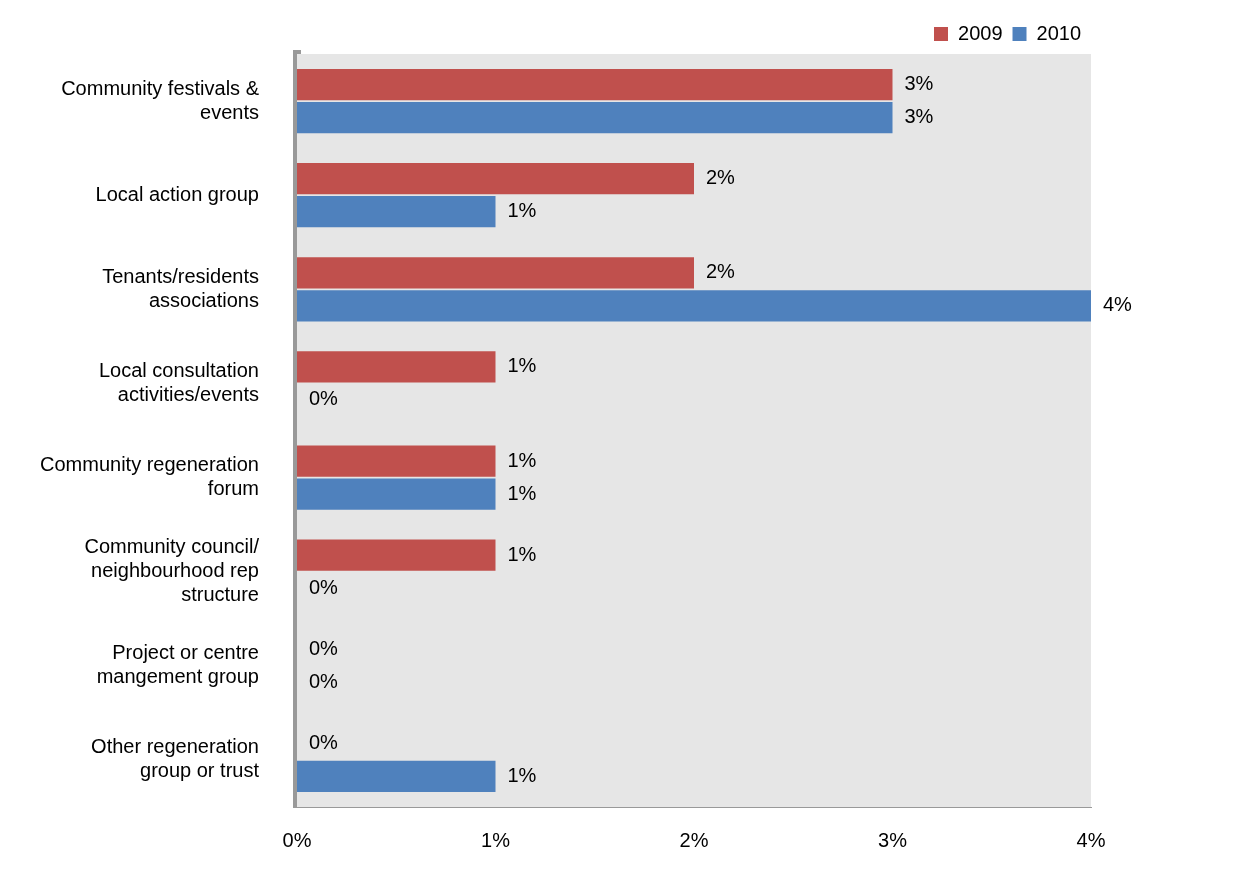  What do you see at coordinates (177, 664) in the screenshot?
I see `y-tick-label: Project or centre mangement group` at bounding box center [177, 664].